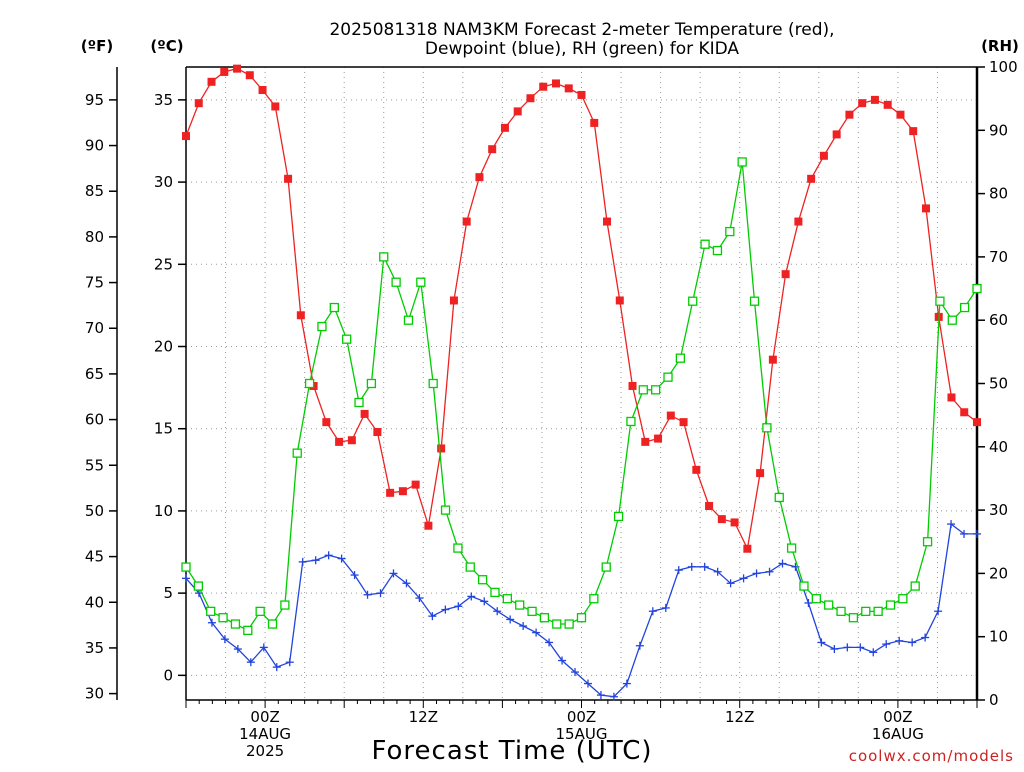 The height and width of the screenshot is (772, 1024). Describe the element at coordinates (94, 511) in the screenshot. I see `fahrenheit-tick-label: 50` at that location.